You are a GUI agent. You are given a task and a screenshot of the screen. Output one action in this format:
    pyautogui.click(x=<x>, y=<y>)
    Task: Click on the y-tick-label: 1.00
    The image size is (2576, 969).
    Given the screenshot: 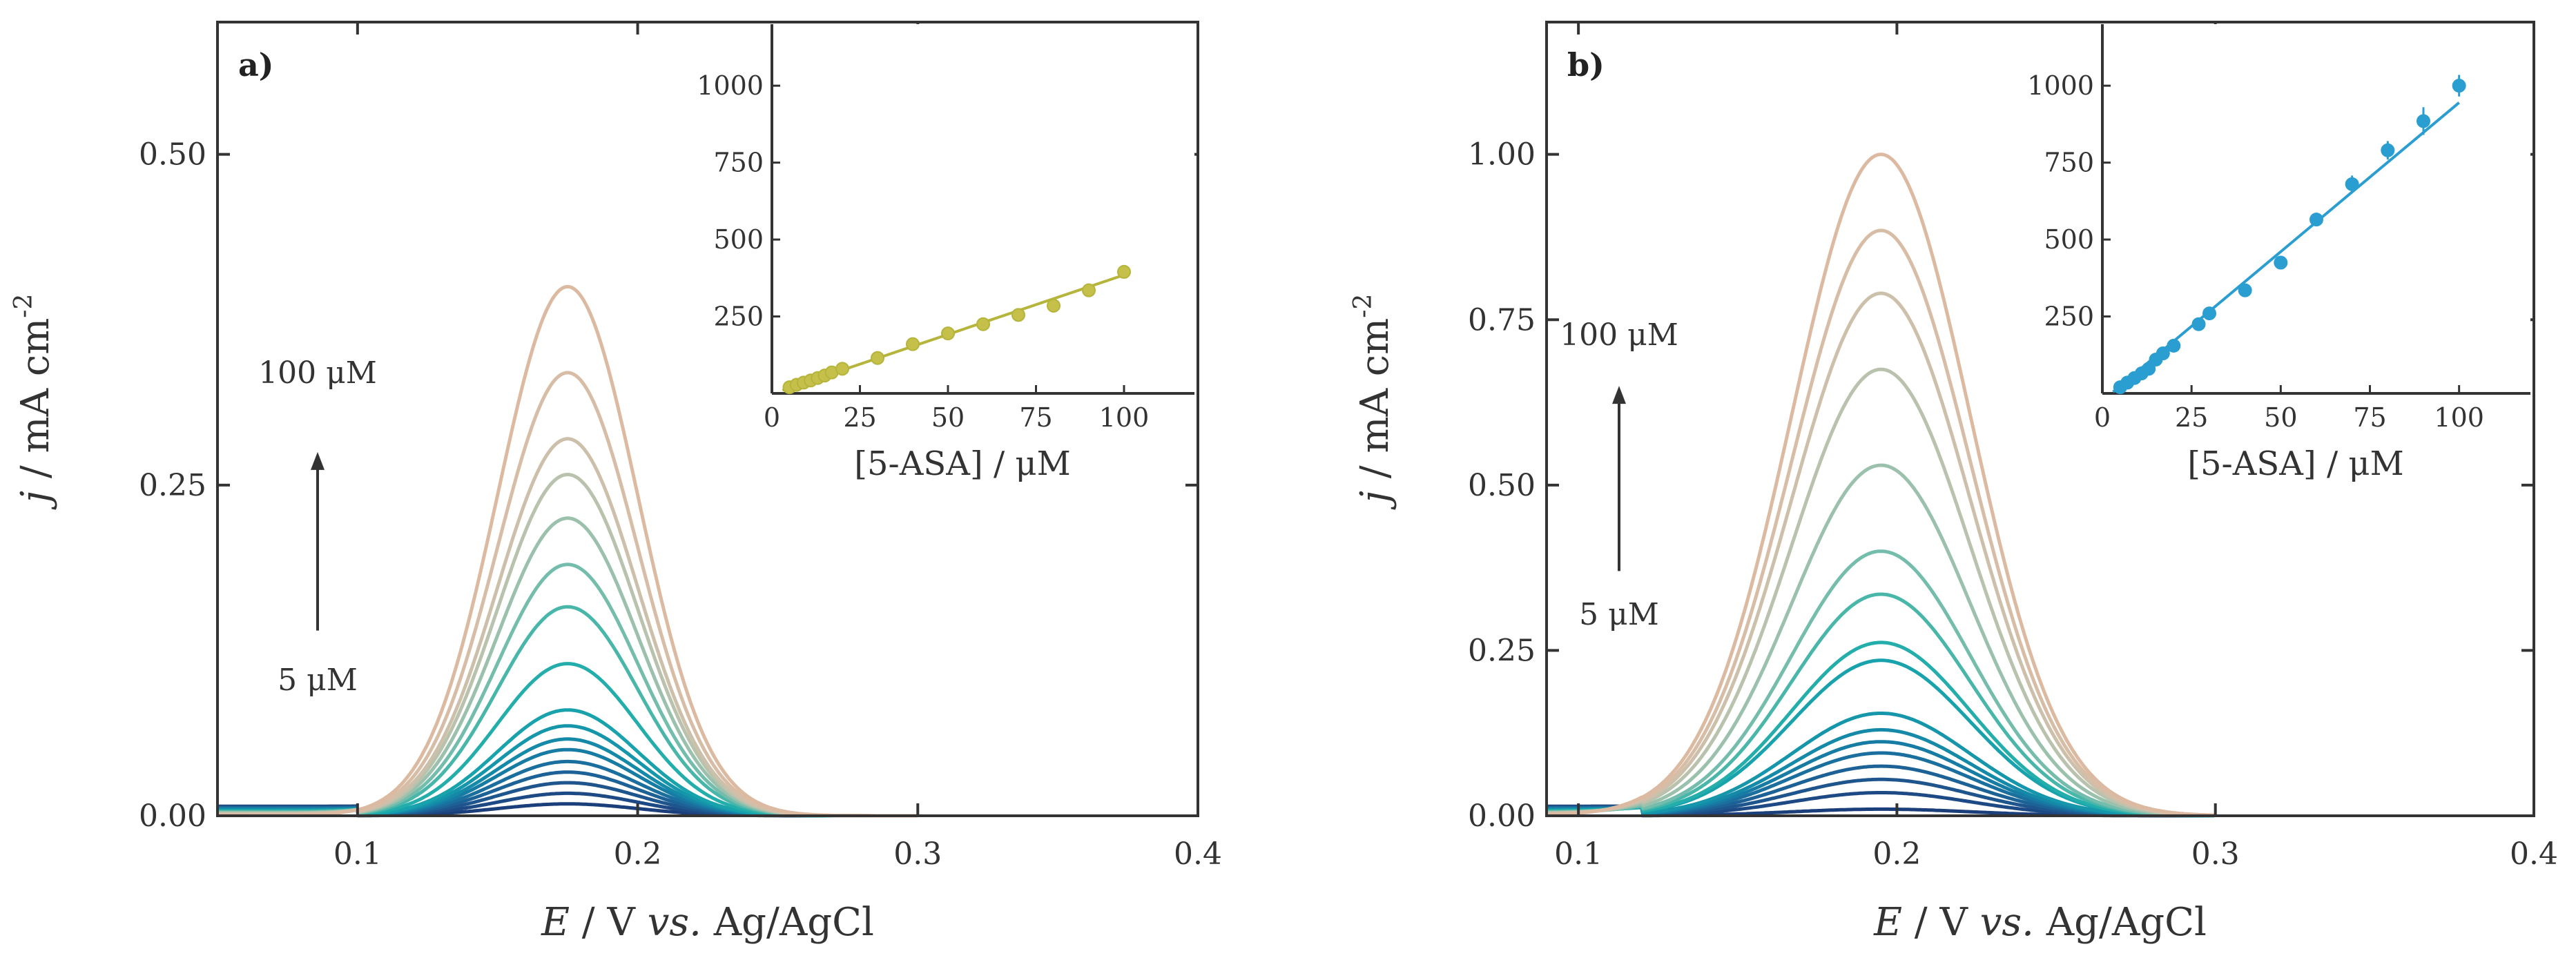 What is the action you would take?
    pyautogui.click(x=1502, y=155)
    